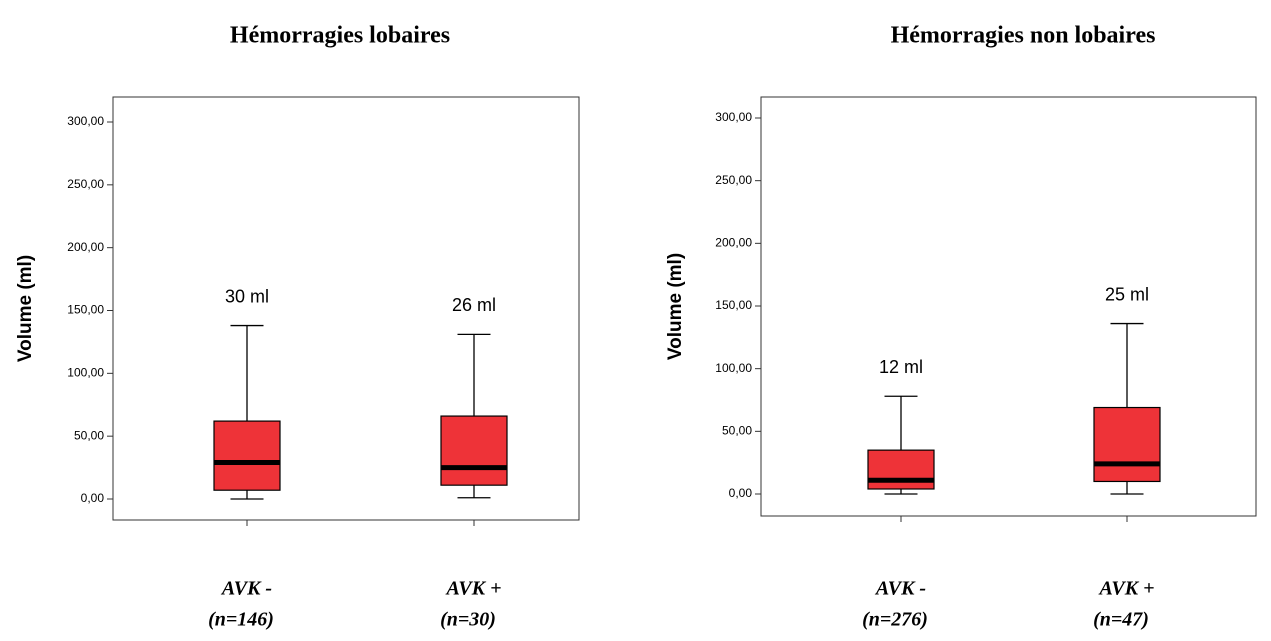 The image size is (1271, 641). Describe the element at coordinates (247, 296) in the screenshot. I see `median-value-label: 30 ml` at that location.